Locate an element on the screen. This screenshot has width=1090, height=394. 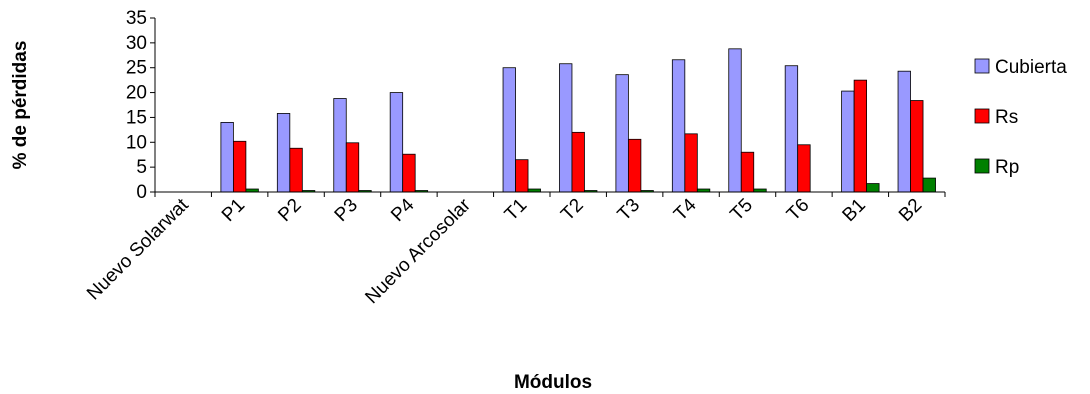
bar-cubierta-p2 is located at coordinates (283, 153).